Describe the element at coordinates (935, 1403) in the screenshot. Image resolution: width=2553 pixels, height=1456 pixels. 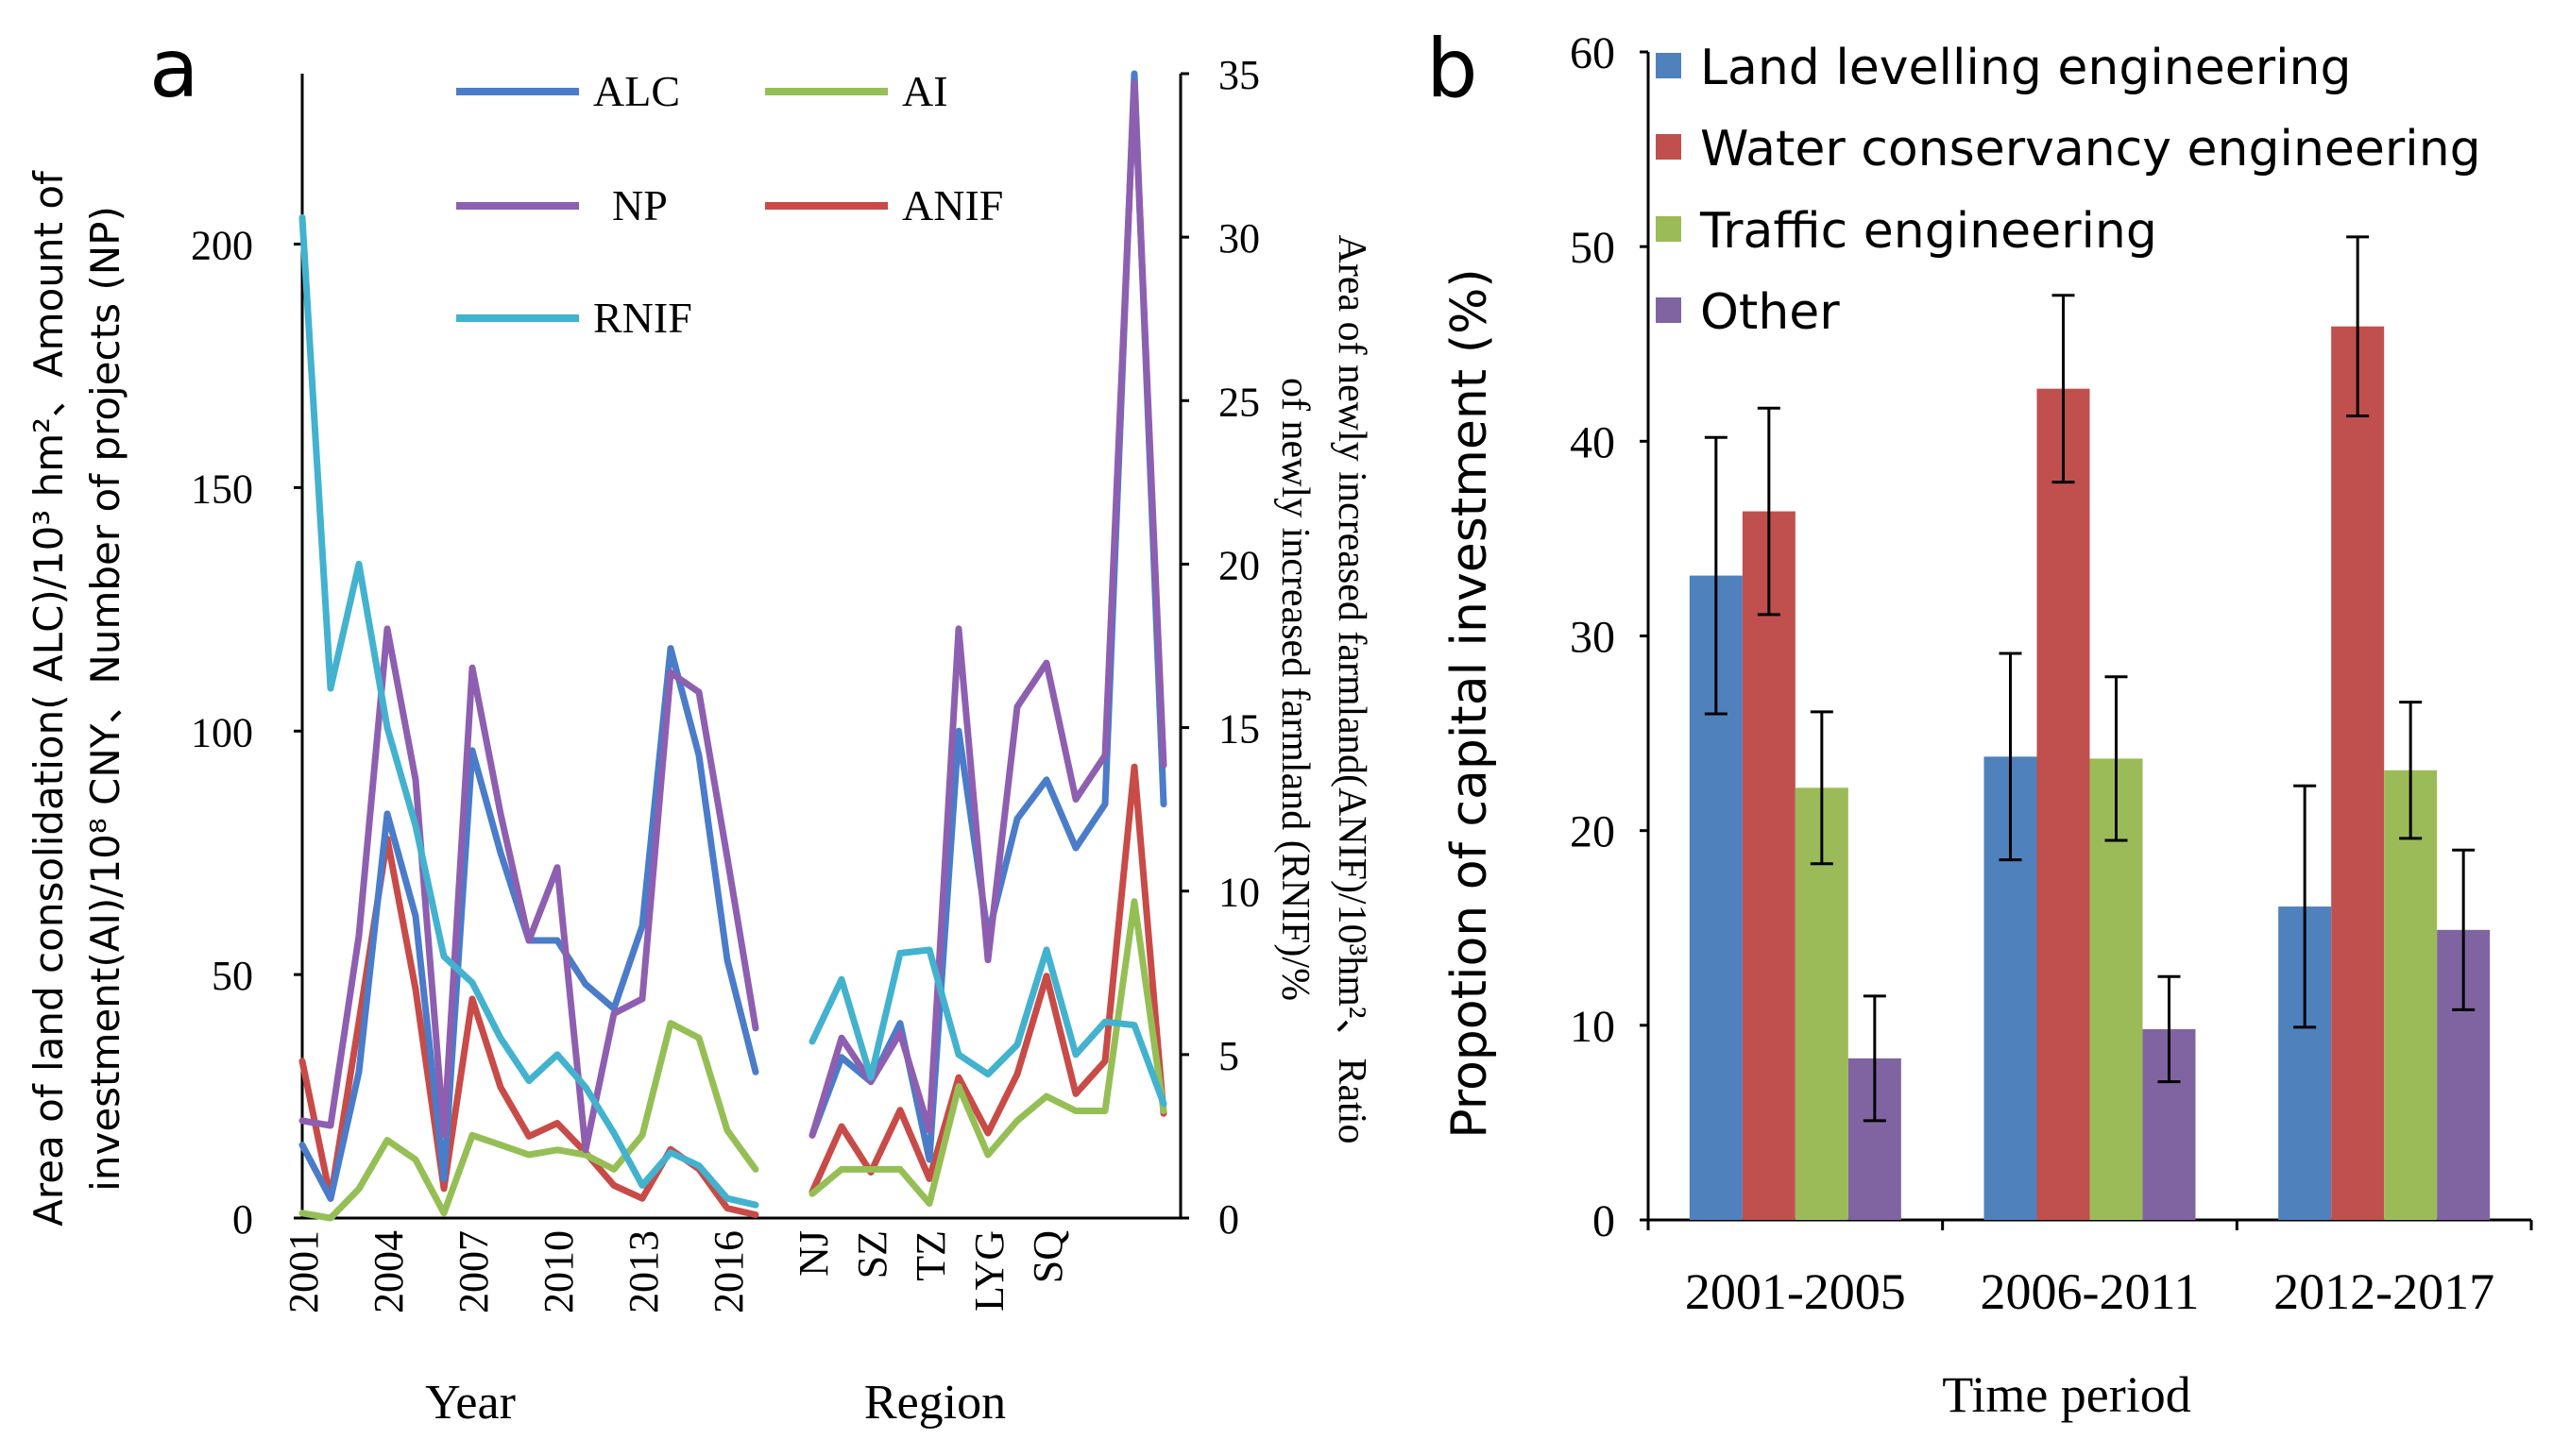
I see `panel-a-region-axis-title: Region` at that location.